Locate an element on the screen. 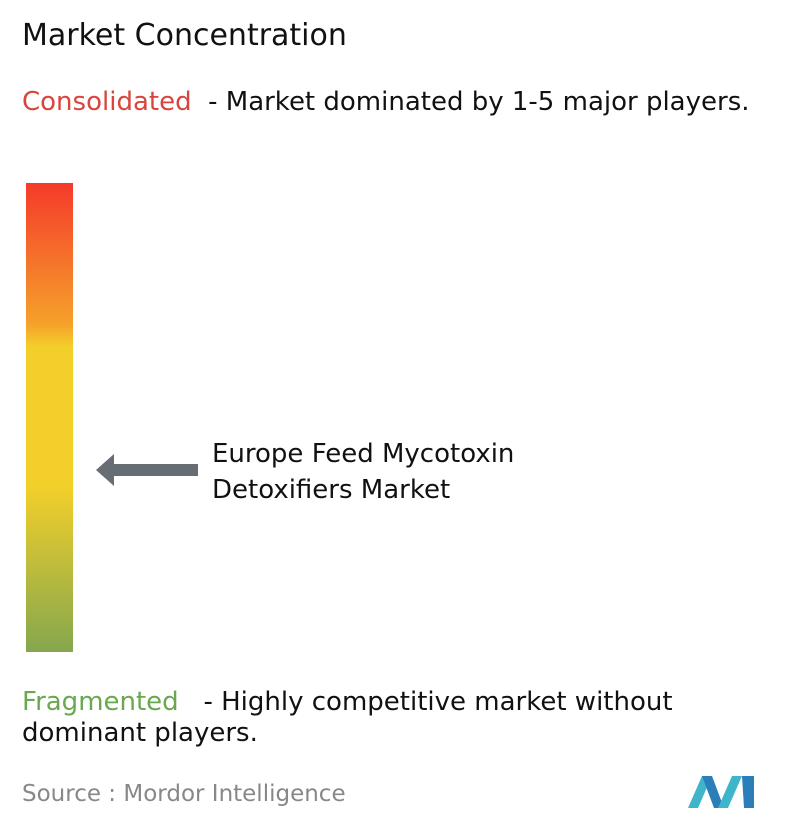 The width and height of the screenshot is (796, 834). source-prefix: Source : is located at coordinates (69, 794).